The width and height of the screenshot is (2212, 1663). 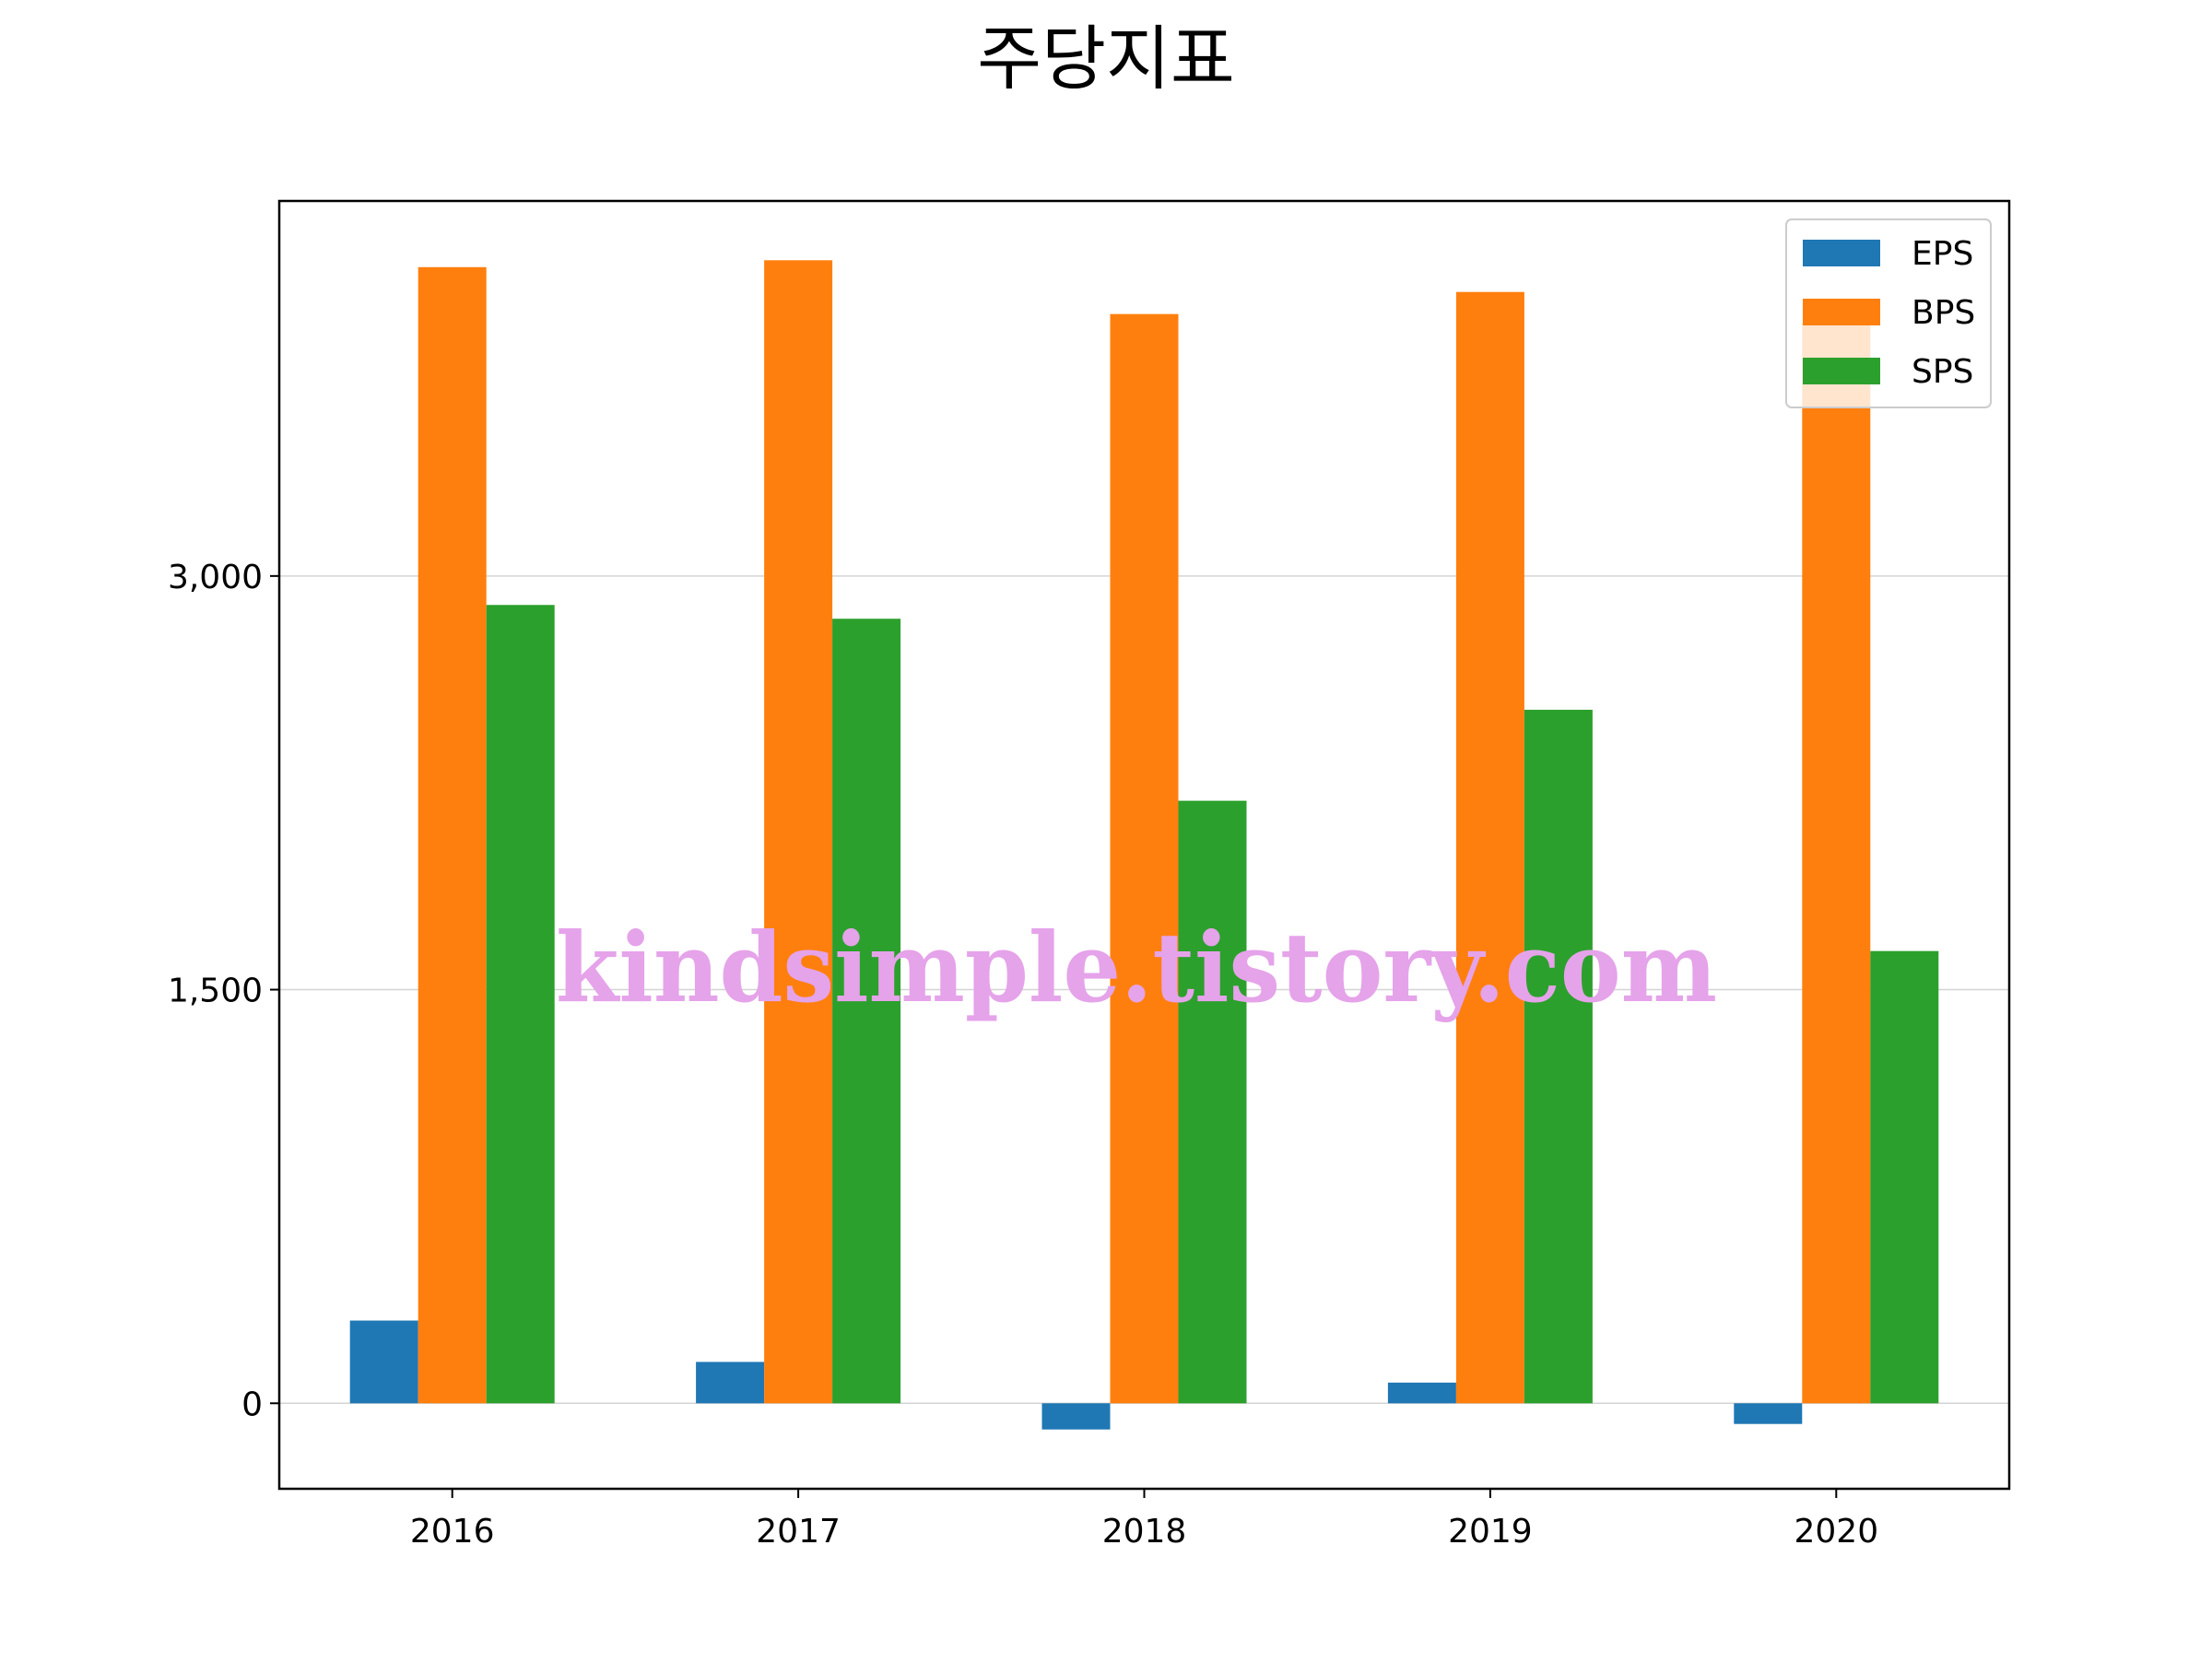 I want to click on bar-eps-2016, so click(x=383, y=1362).